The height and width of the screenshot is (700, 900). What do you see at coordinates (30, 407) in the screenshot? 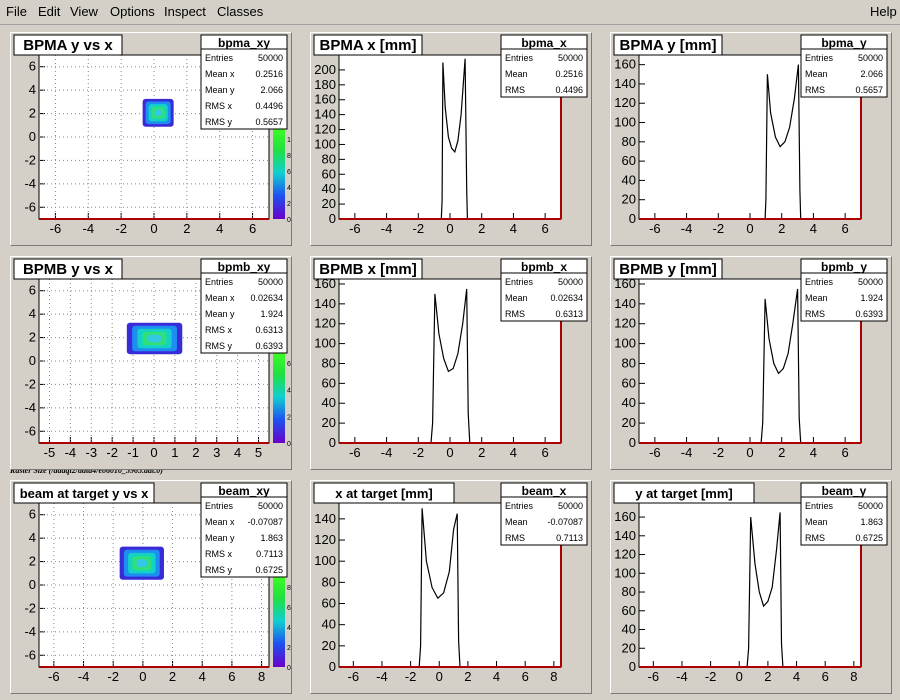
I see `y-tick-label: -4` at bounding box center [30, 407].